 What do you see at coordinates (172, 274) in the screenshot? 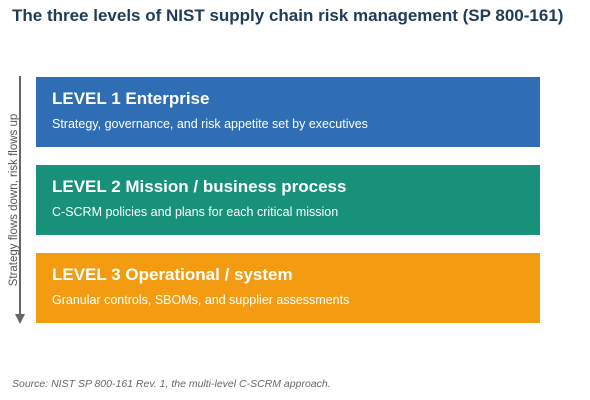
I see `level-label: LEVEL 3 Operational / system` at bounding box center [172, 274].